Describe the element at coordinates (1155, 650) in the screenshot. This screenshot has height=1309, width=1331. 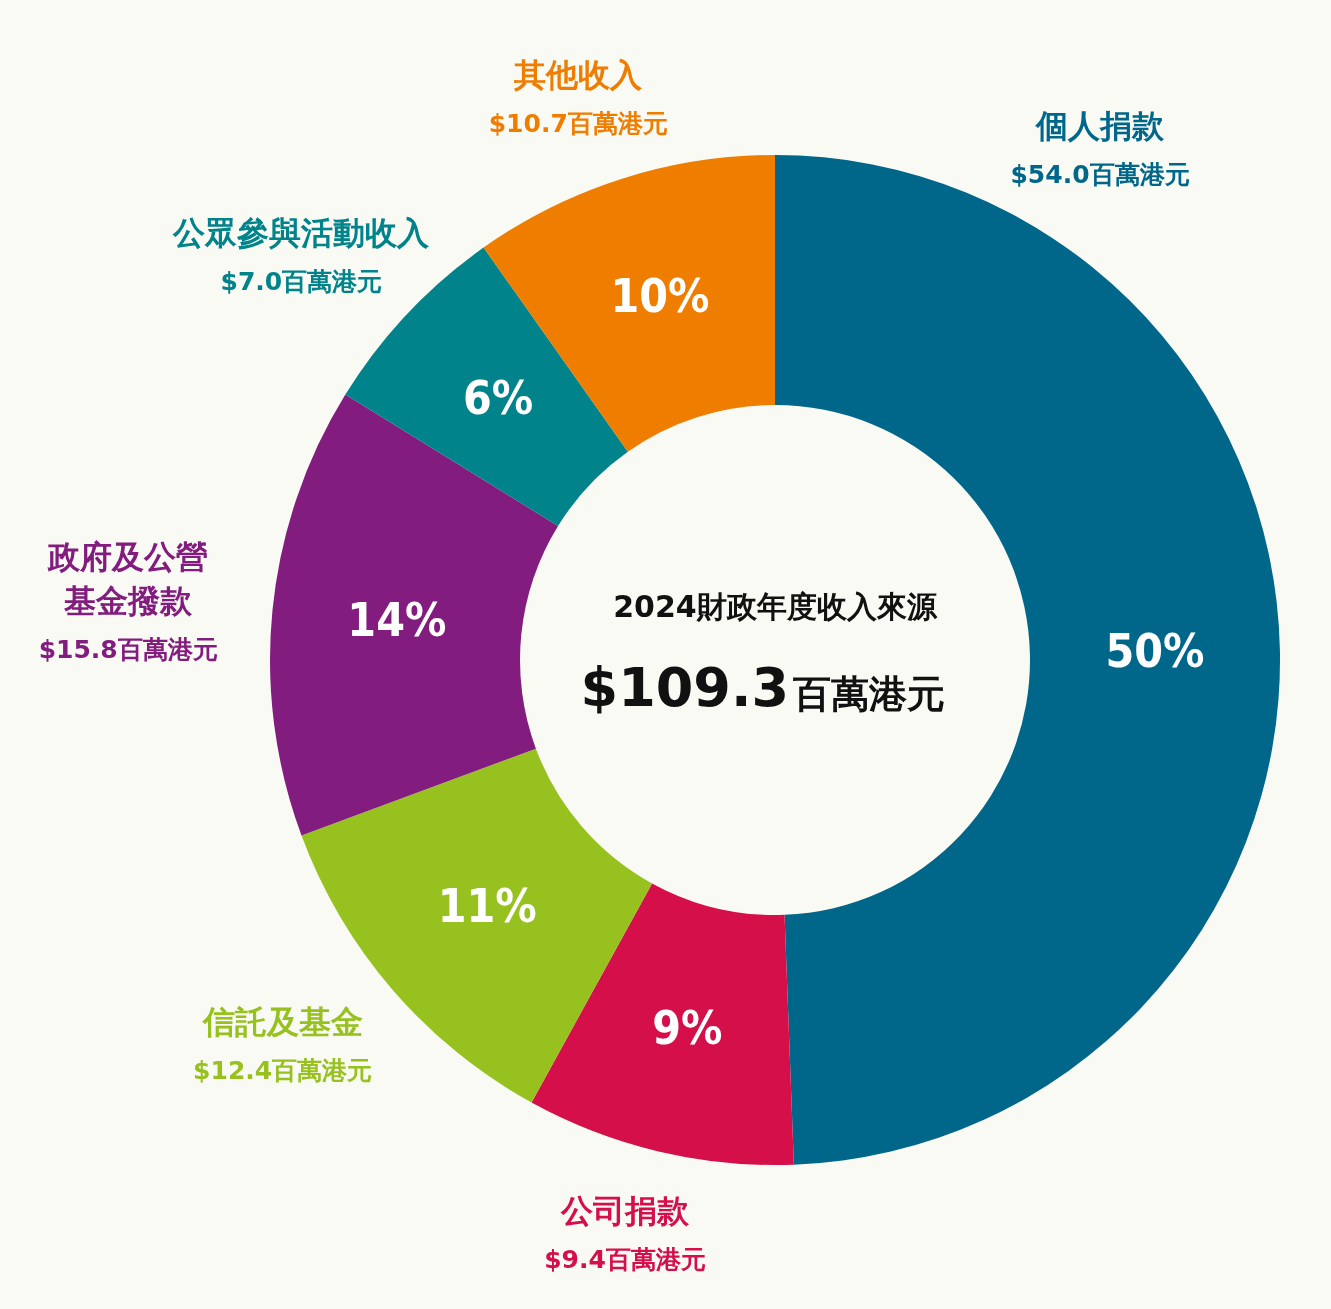
I see `text: 50%` at that location.